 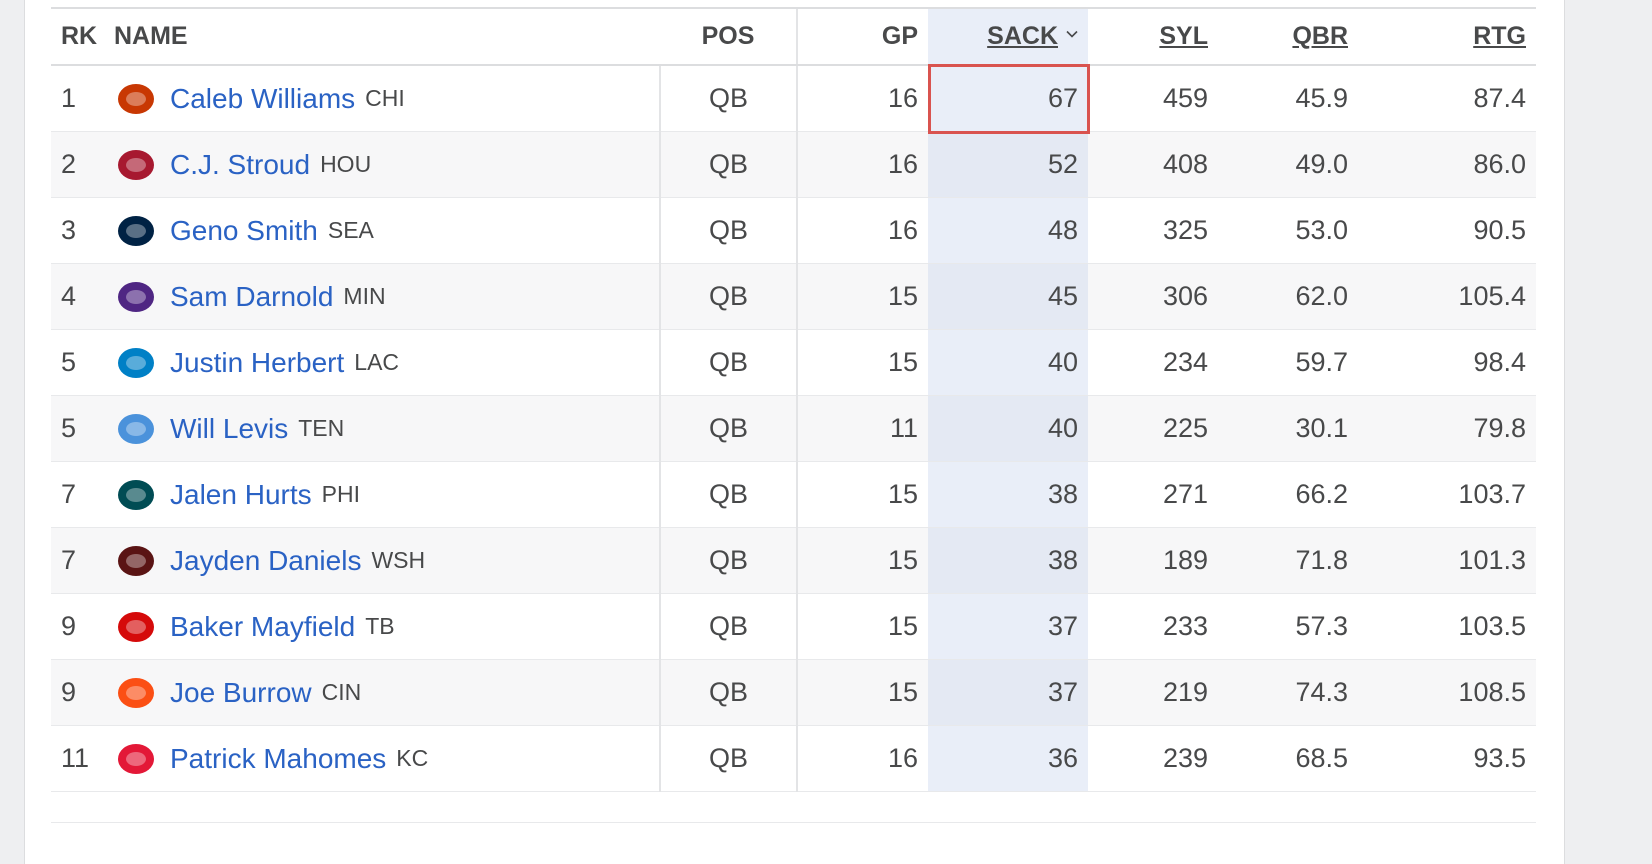 What do you see at coordinates (1008, 230) in the screenshot?
I see `sack-cell: 48` at bounding box center [1008, 230].